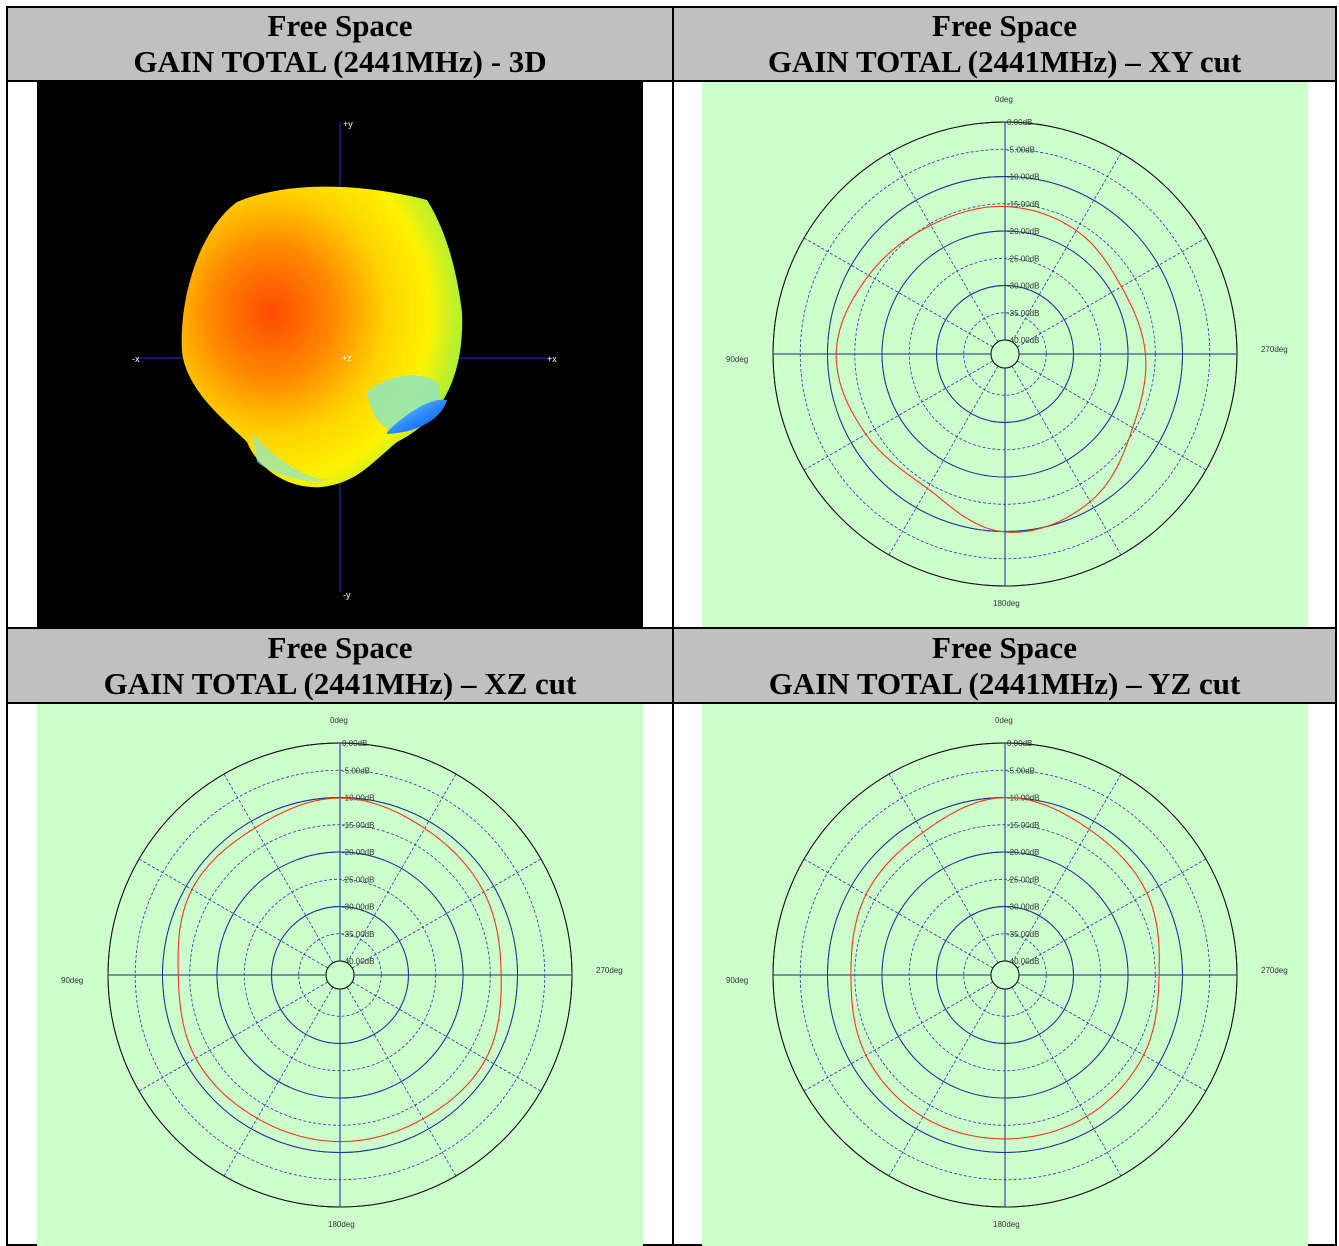 This screenshot has width=1339, height=1246. What do you see at coordinates (136, 359) in the screenshot?
I see `axis-minus-x-label: -x` at bounding box center [136, 359].